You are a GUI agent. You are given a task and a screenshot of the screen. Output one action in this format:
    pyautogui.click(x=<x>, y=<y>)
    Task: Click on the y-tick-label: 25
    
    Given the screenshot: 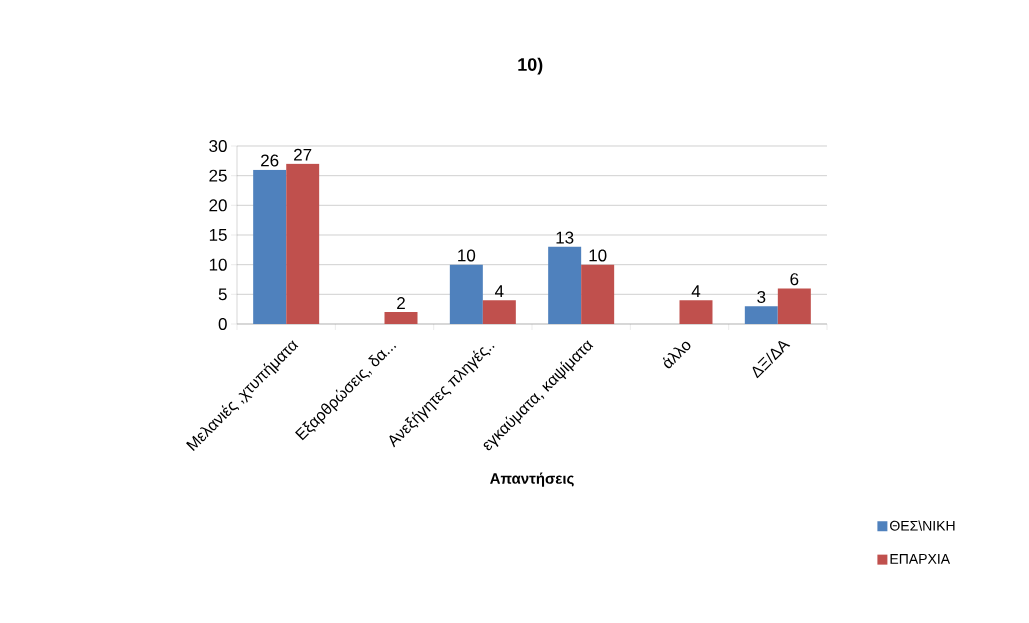 What is the action you would take?
    pyautogui.click(x=218, y=175)
    